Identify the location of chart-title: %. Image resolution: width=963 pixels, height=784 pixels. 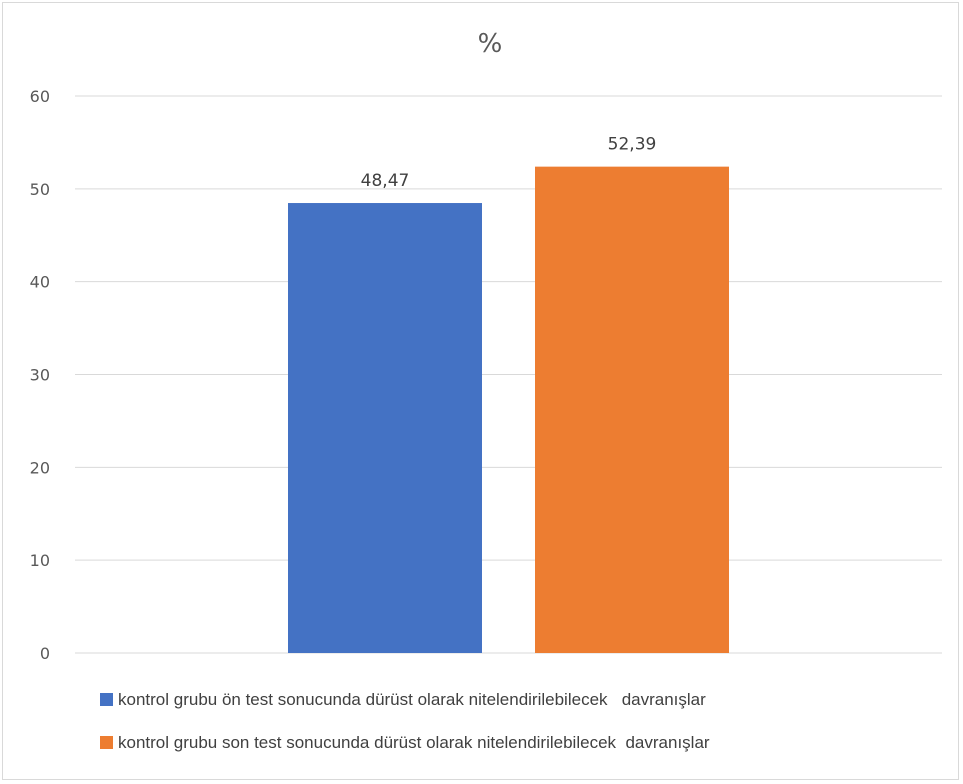
(490, 44).